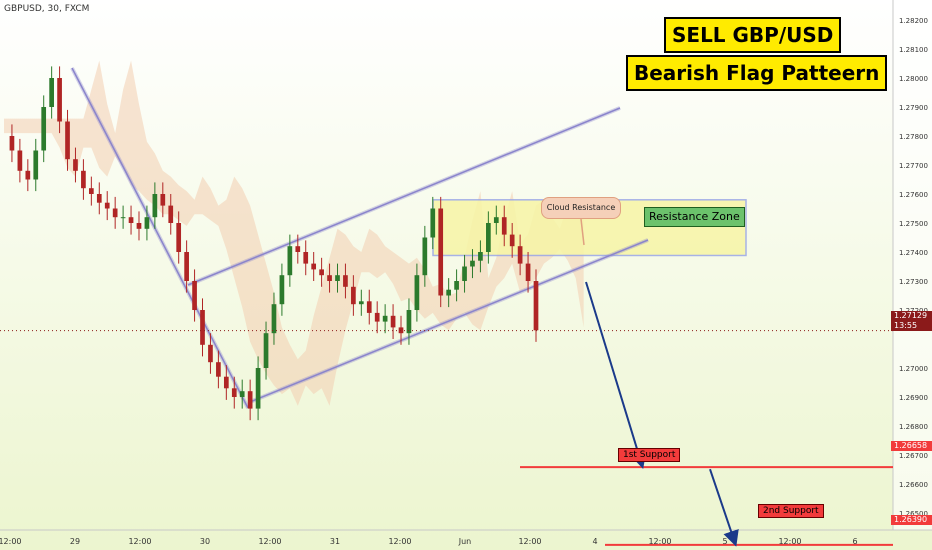  Describe the element at coordinates (582, 232) in the screenshot. I see `callout-pointer` at that location.